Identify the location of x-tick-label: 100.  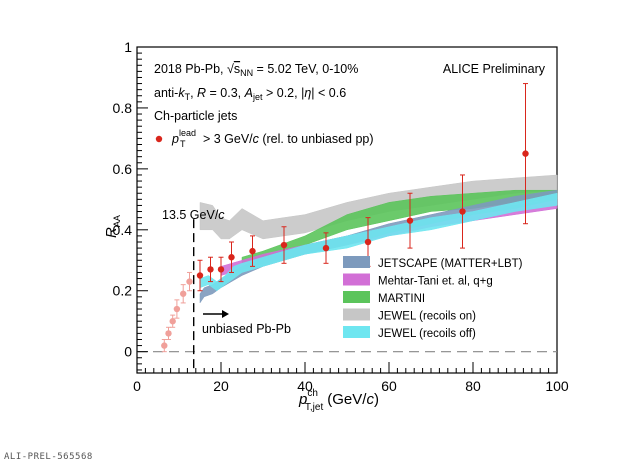
(557, 386).